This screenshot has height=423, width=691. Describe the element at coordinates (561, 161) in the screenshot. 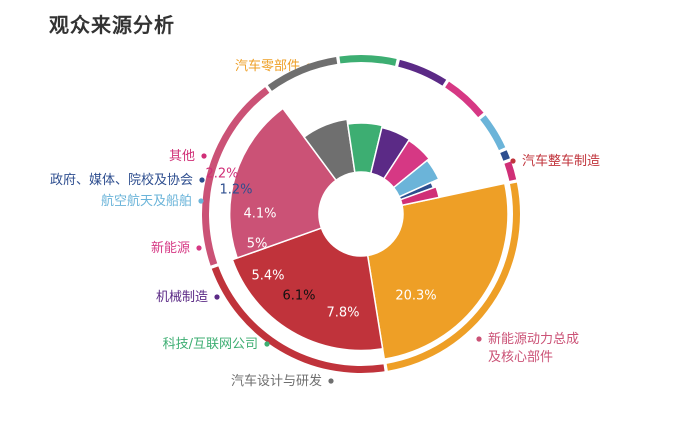

I see `category-label-1: 汽车整车制造` at that location.